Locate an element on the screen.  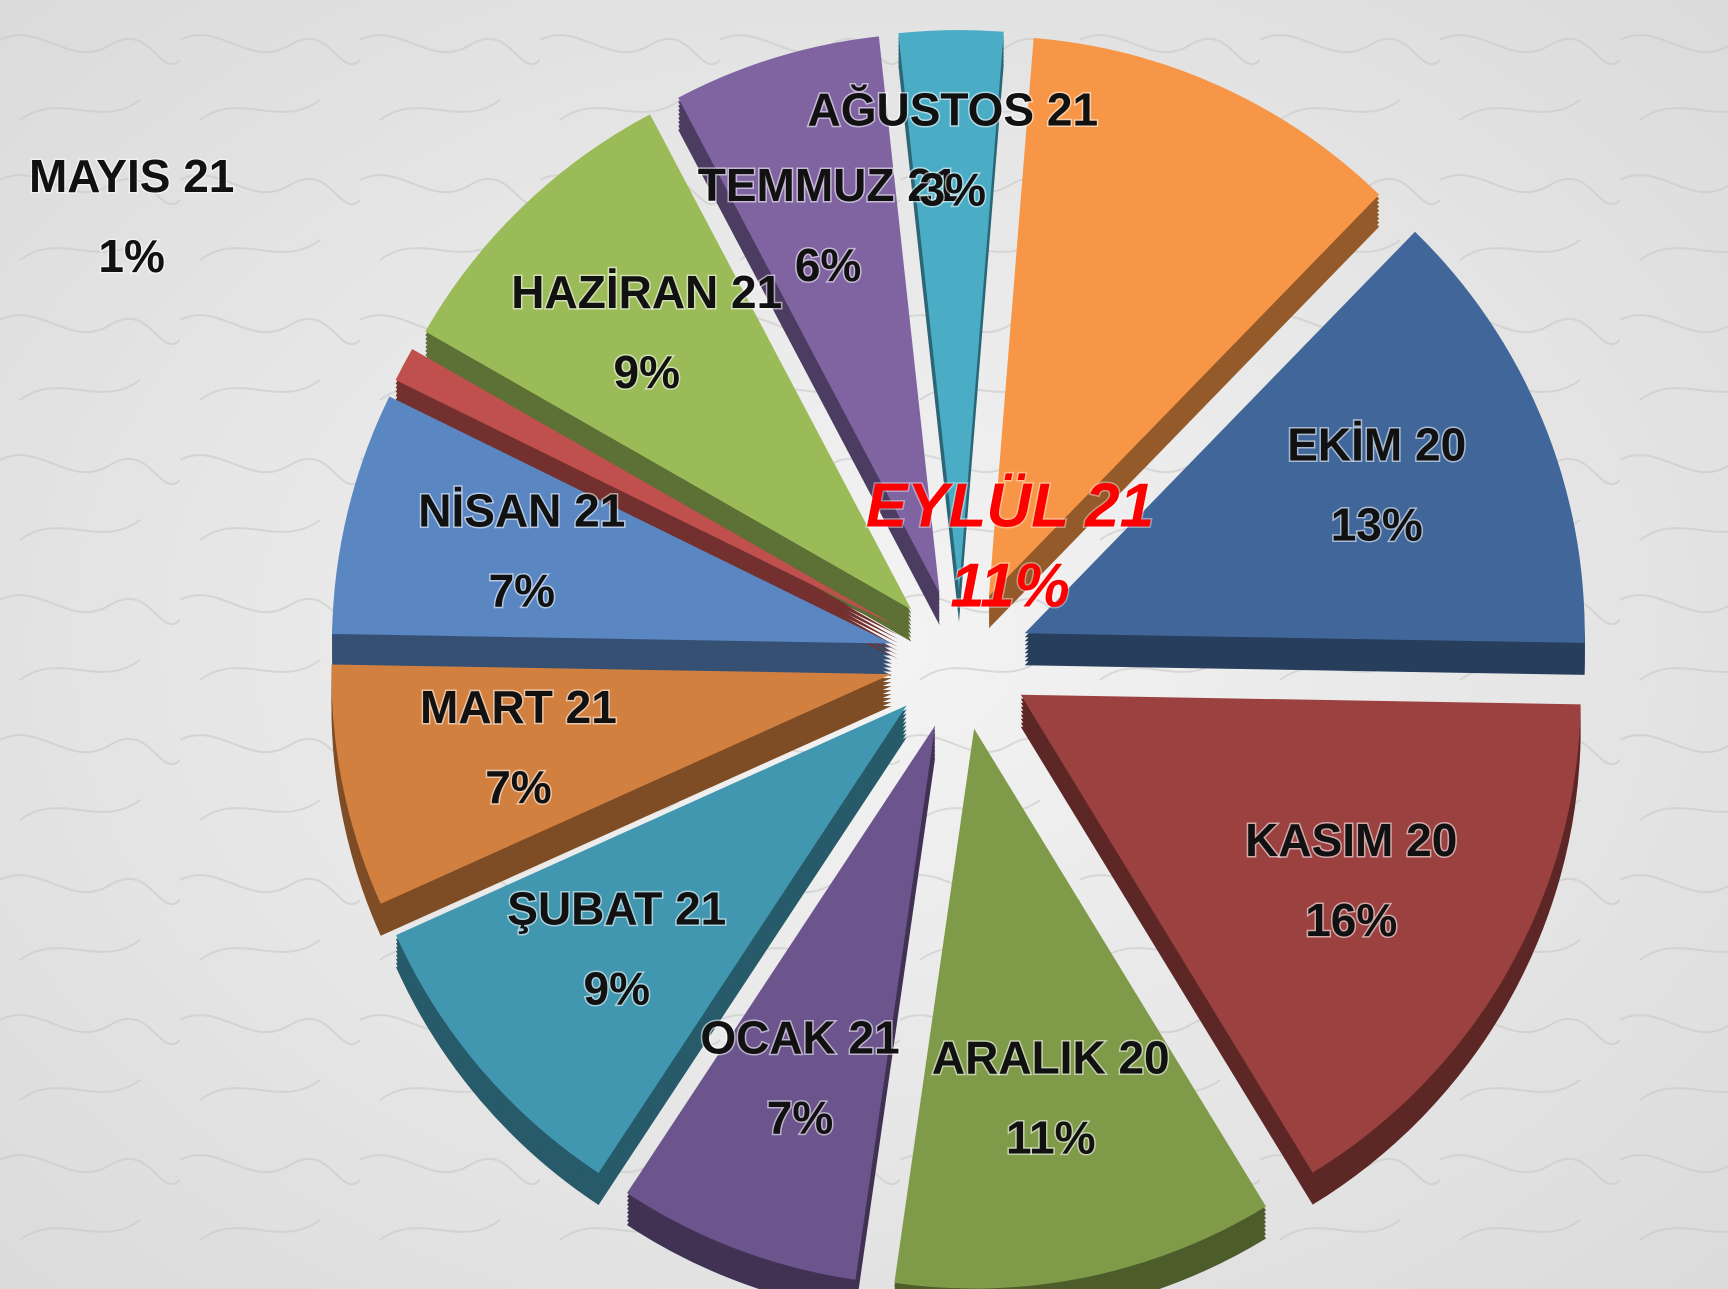
slice-label: TEMMUZ 21 is located at coordinates (828, 185).